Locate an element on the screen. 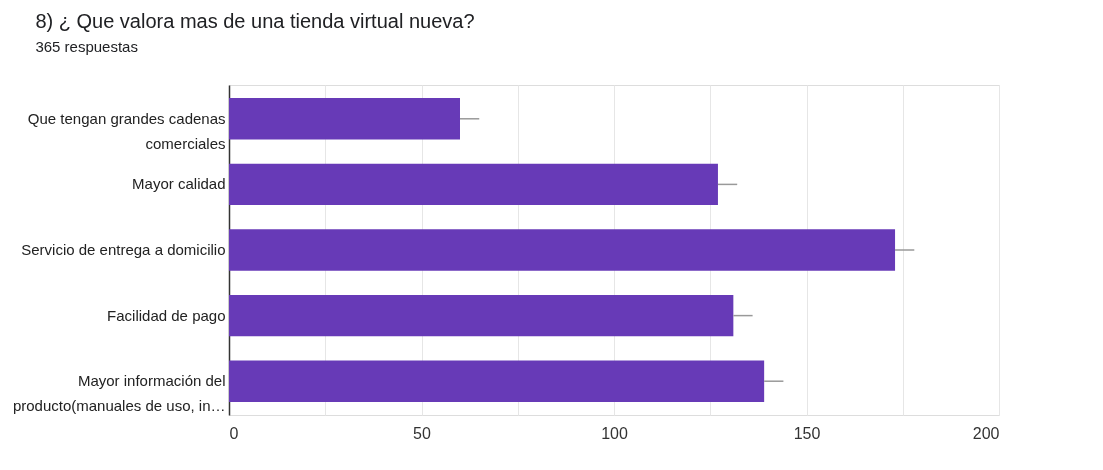 The image size is (1103, 470). x-tick-label: 50 is located at coordinates (422, 433).